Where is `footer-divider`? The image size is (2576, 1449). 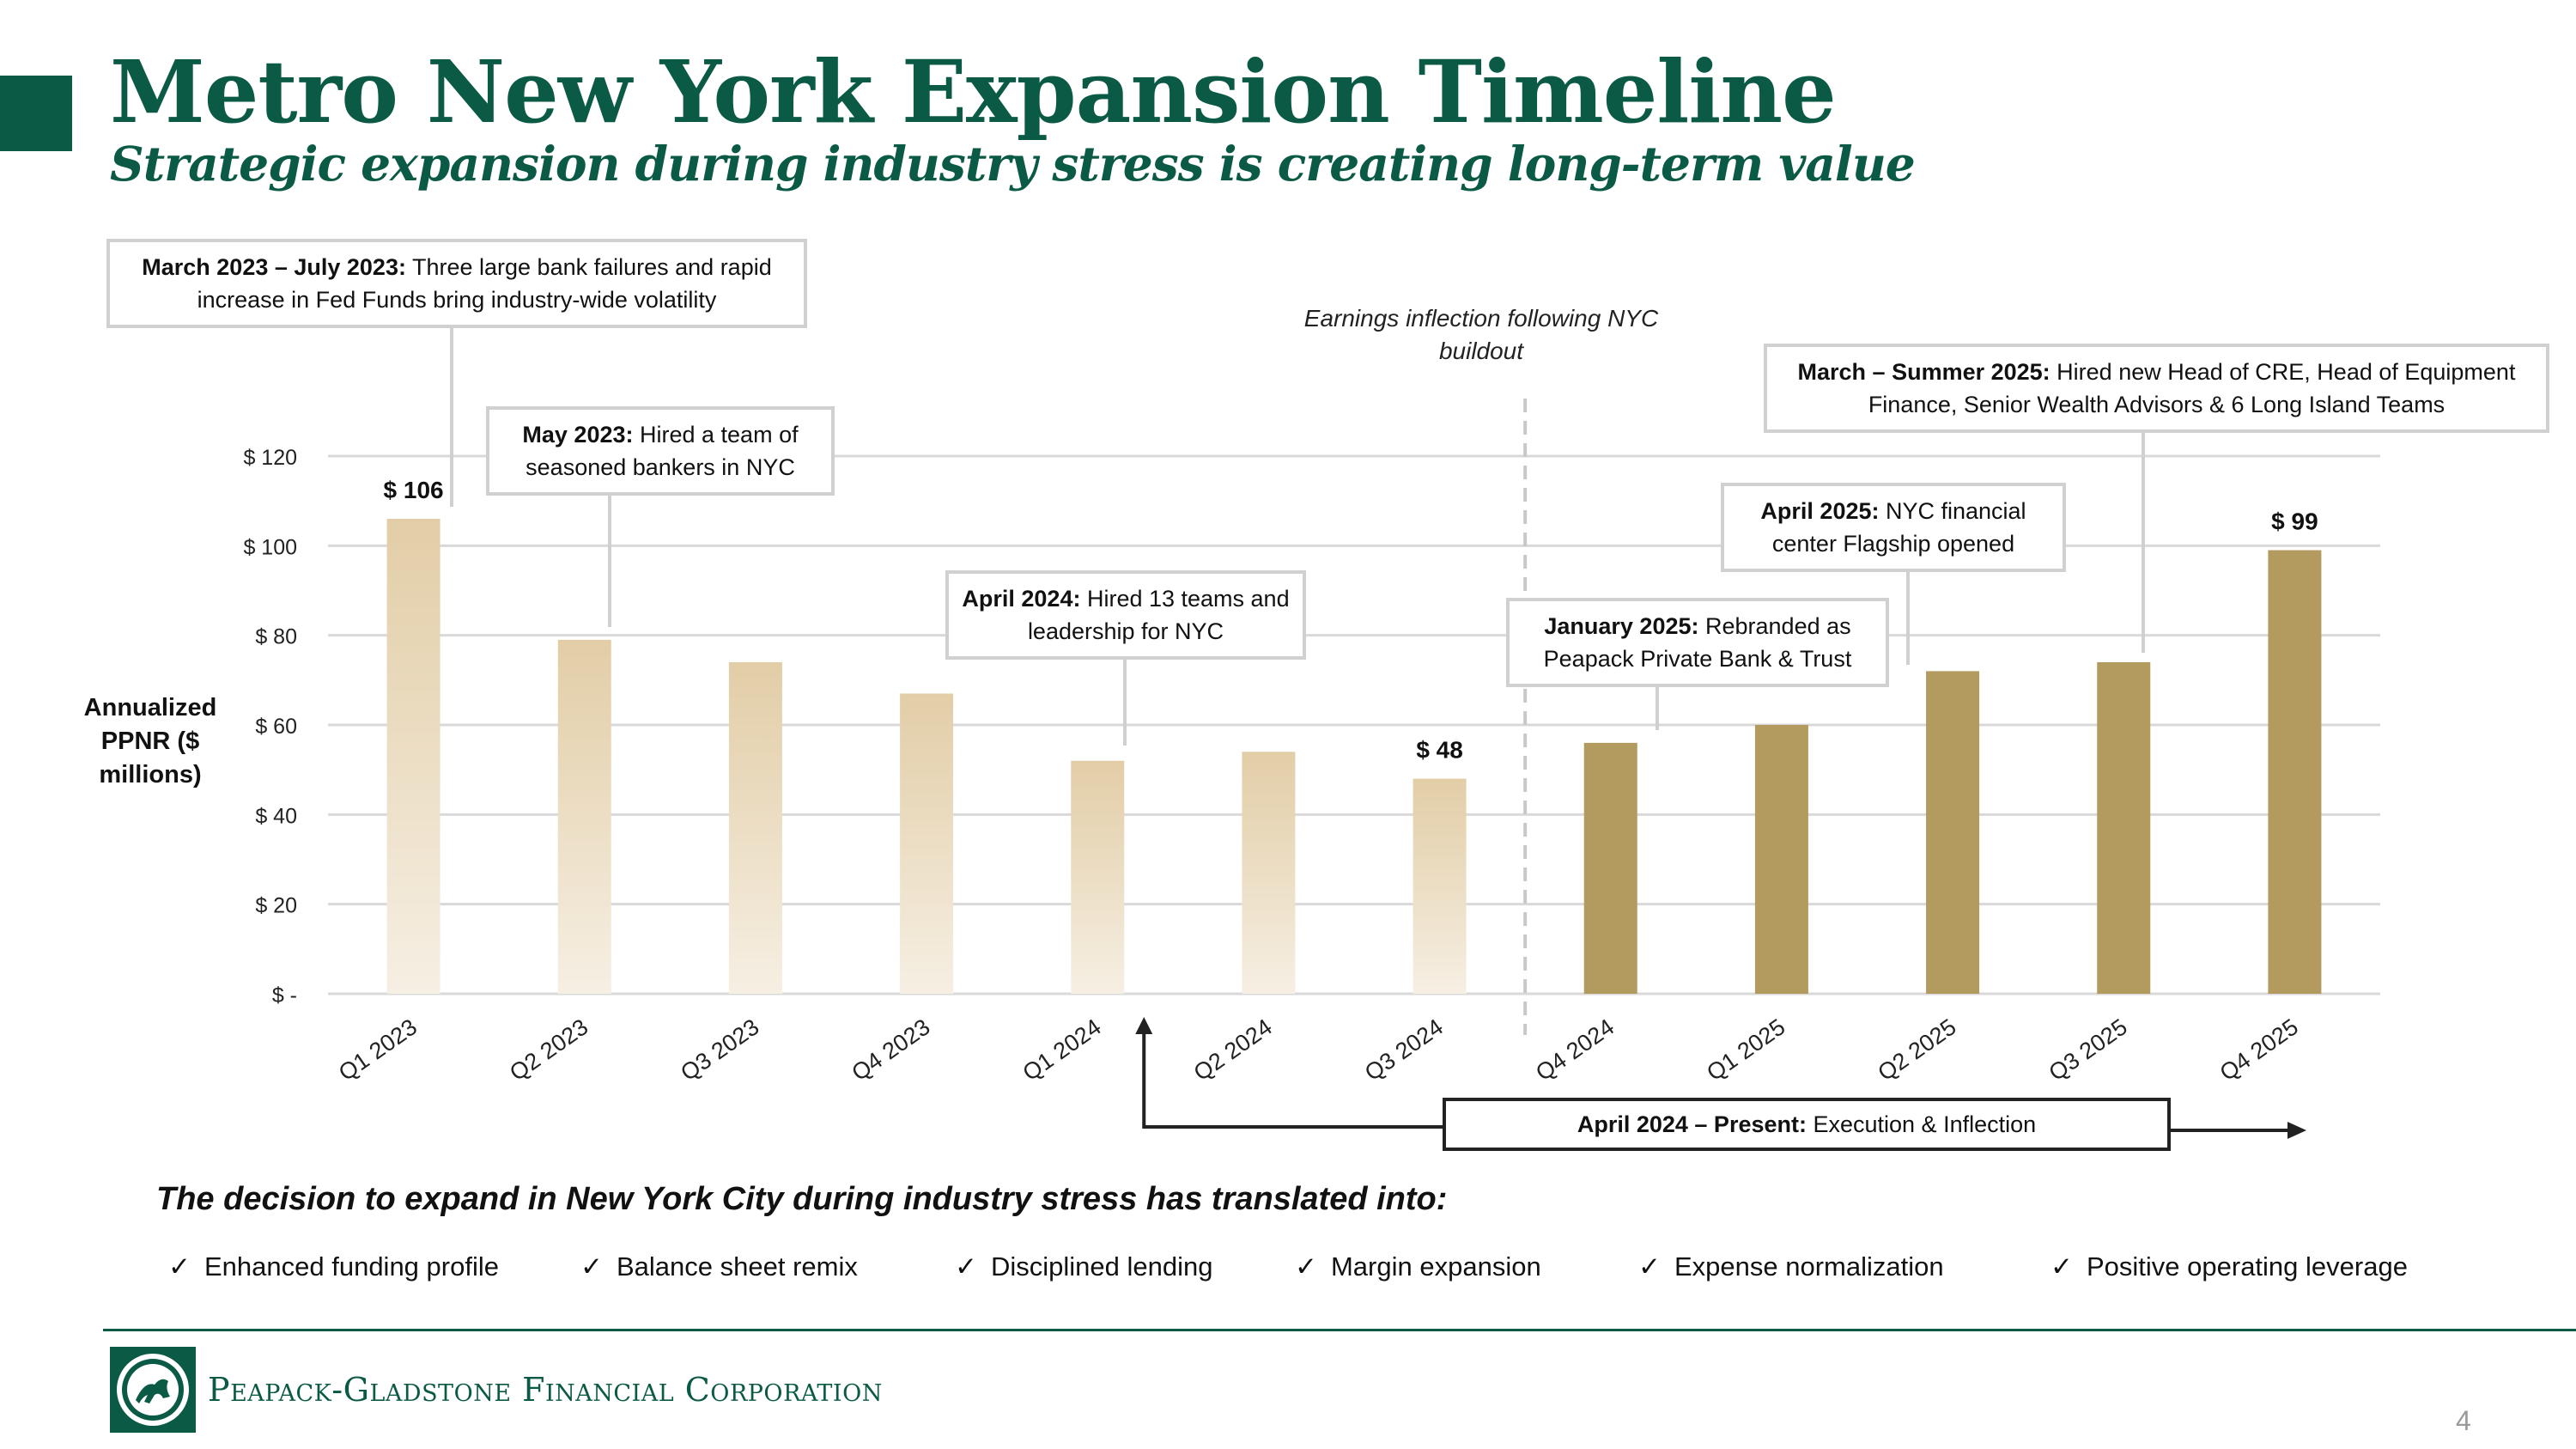
footer-divider is located at coordinates (1339, 1330).